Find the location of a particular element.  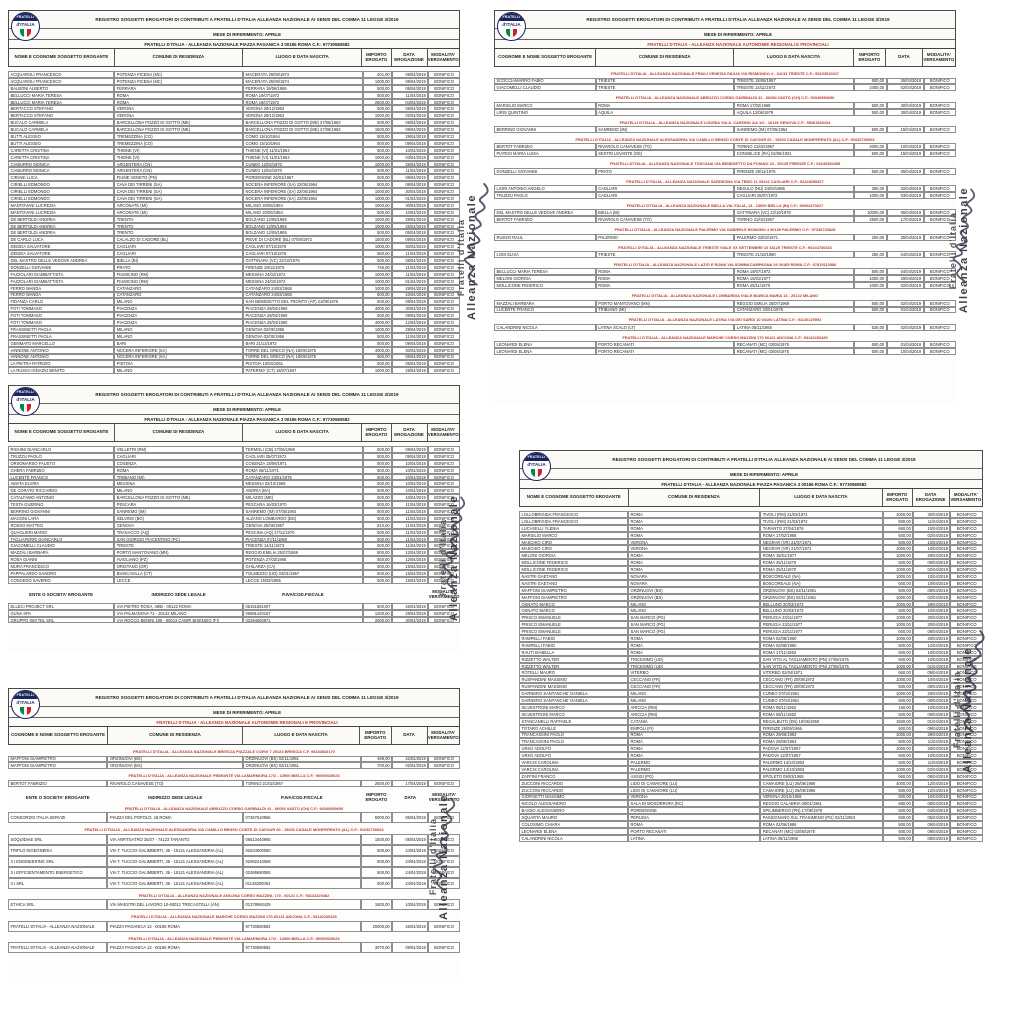

cell: CONGEDO SAVERIO is located at coordinates (61, 580).